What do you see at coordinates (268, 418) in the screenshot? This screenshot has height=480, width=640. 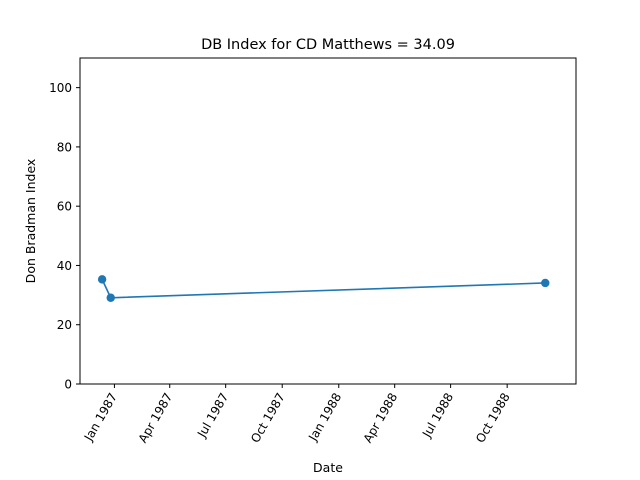 I see `x-tick-label: Oct 1987` at bounding box center [268, 418].